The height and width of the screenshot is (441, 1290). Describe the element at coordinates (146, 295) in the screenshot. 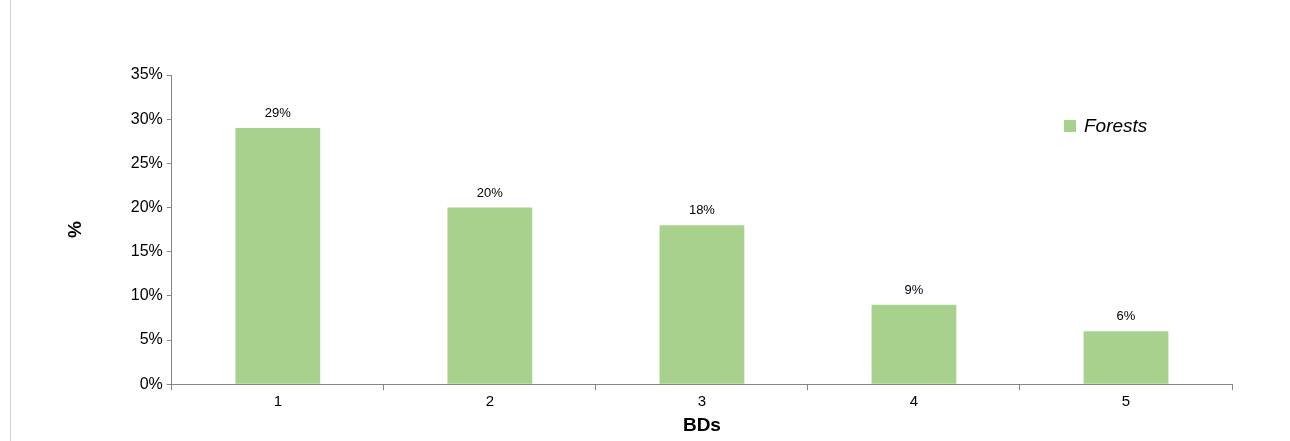

I see `y-tick-label: 10%` at that location.